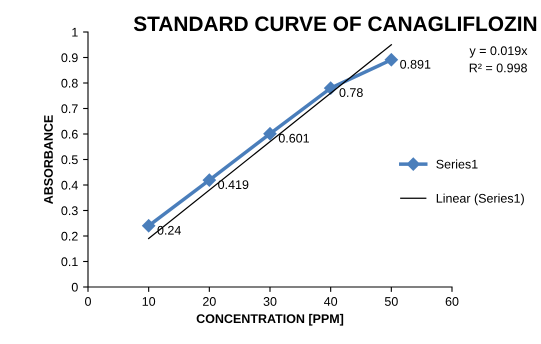 The height and width of the screenshot is (344, 541). What do you see at coordinates (391, 301) in the screenshot?
I see `x-tick-label: 50` at bounding box center [391, 301].